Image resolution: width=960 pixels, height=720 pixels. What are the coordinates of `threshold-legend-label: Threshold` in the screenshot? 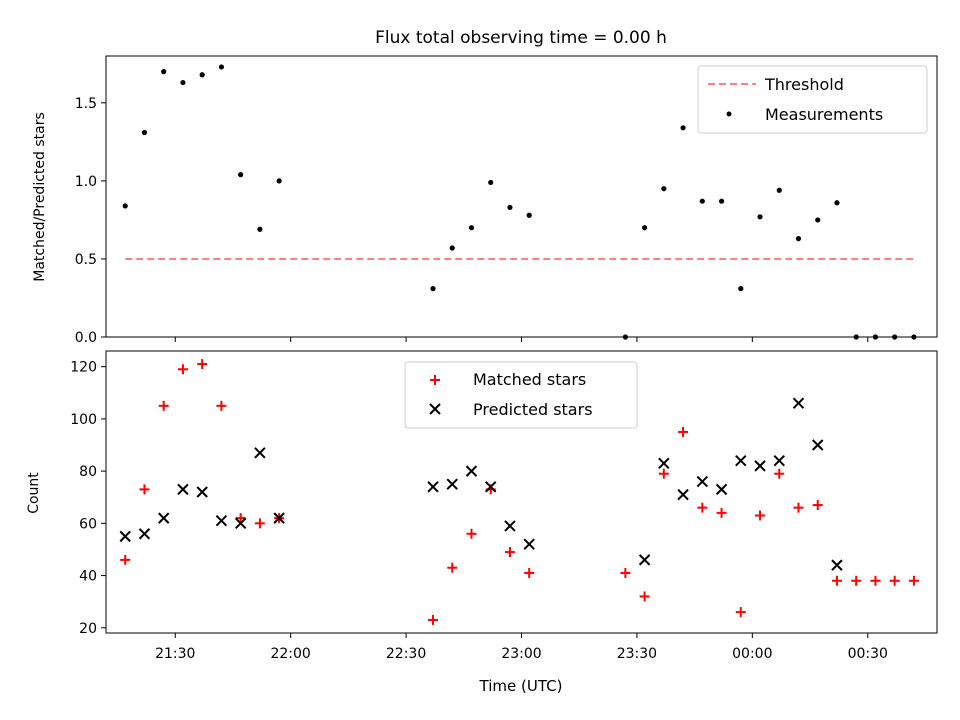 It's located at (804, 84).